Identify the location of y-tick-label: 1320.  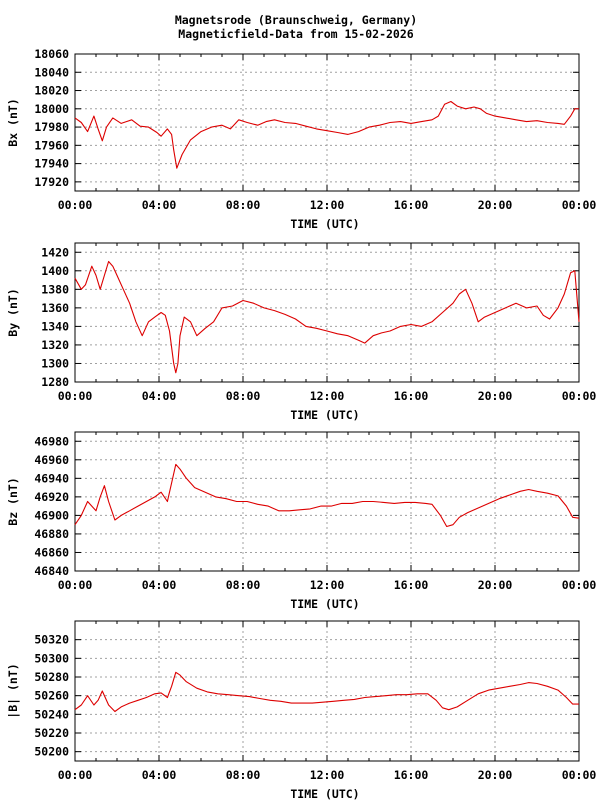
(55, 345).